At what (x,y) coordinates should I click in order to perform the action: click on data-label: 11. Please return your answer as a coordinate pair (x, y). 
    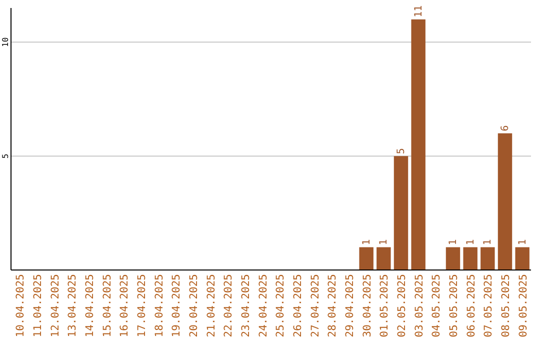
    Looking at the image, I should click on (418, 11).